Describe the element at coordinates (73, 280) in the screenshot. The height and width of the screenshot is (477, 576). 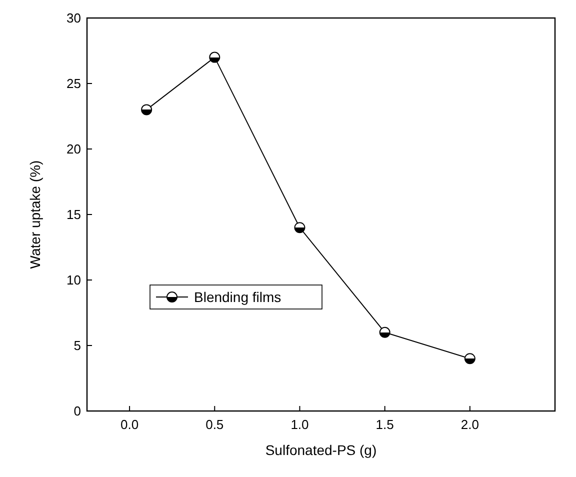
I see `y-tick-label: 10` at that location.